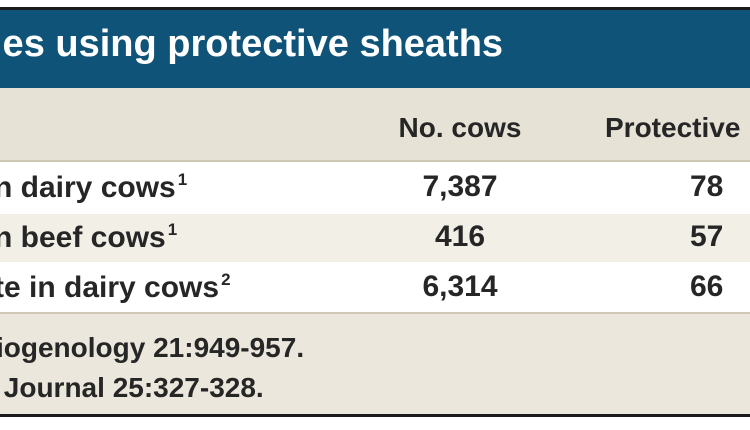  I want to click on header-protective: Protective, so click(673, 127).